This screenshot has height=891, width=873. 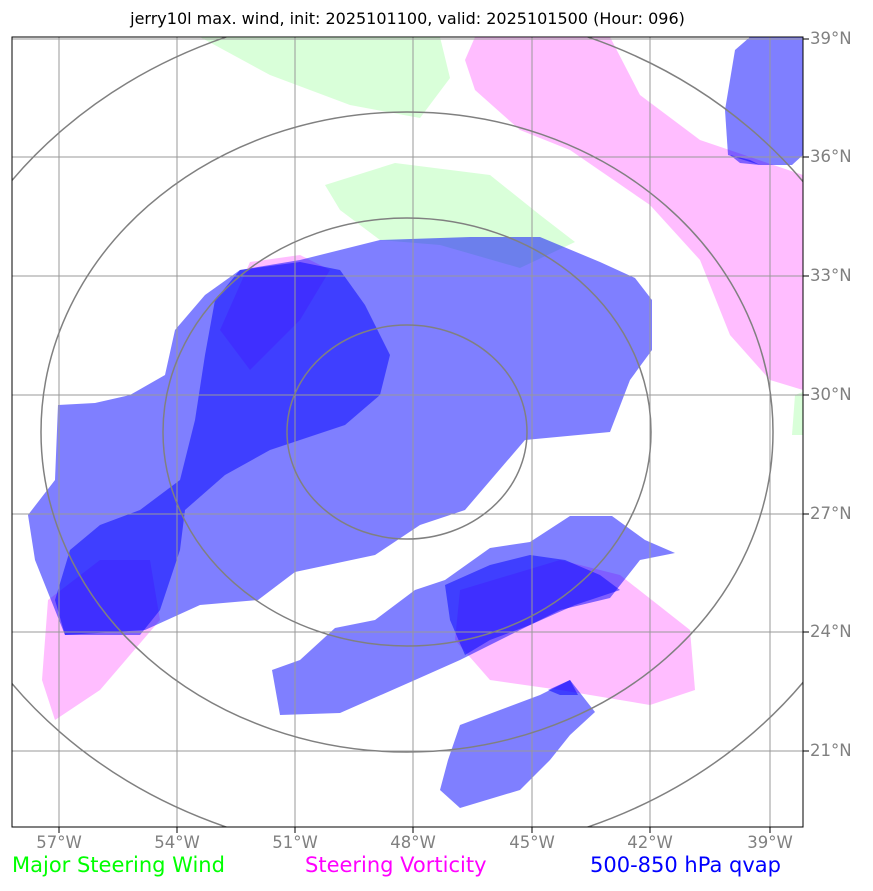 What do you see at coordinates (831, 38) in the screenshot?
I see `lat-label: 39°N` at bounding box center [831, 38].